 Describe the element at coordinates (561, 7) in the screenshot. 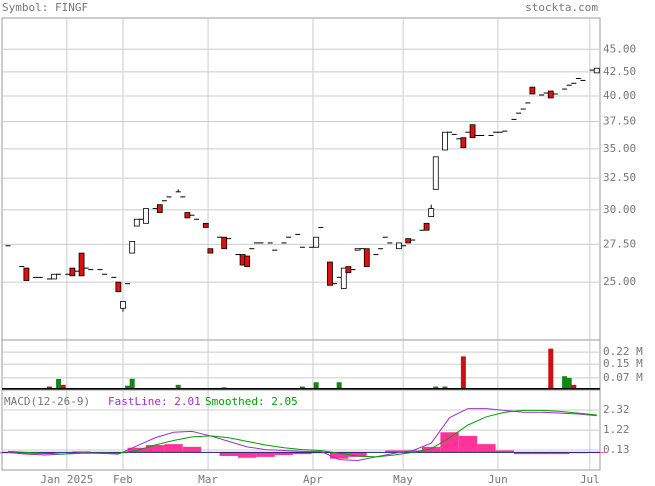

I see `source-label: stockta.com` at that location.